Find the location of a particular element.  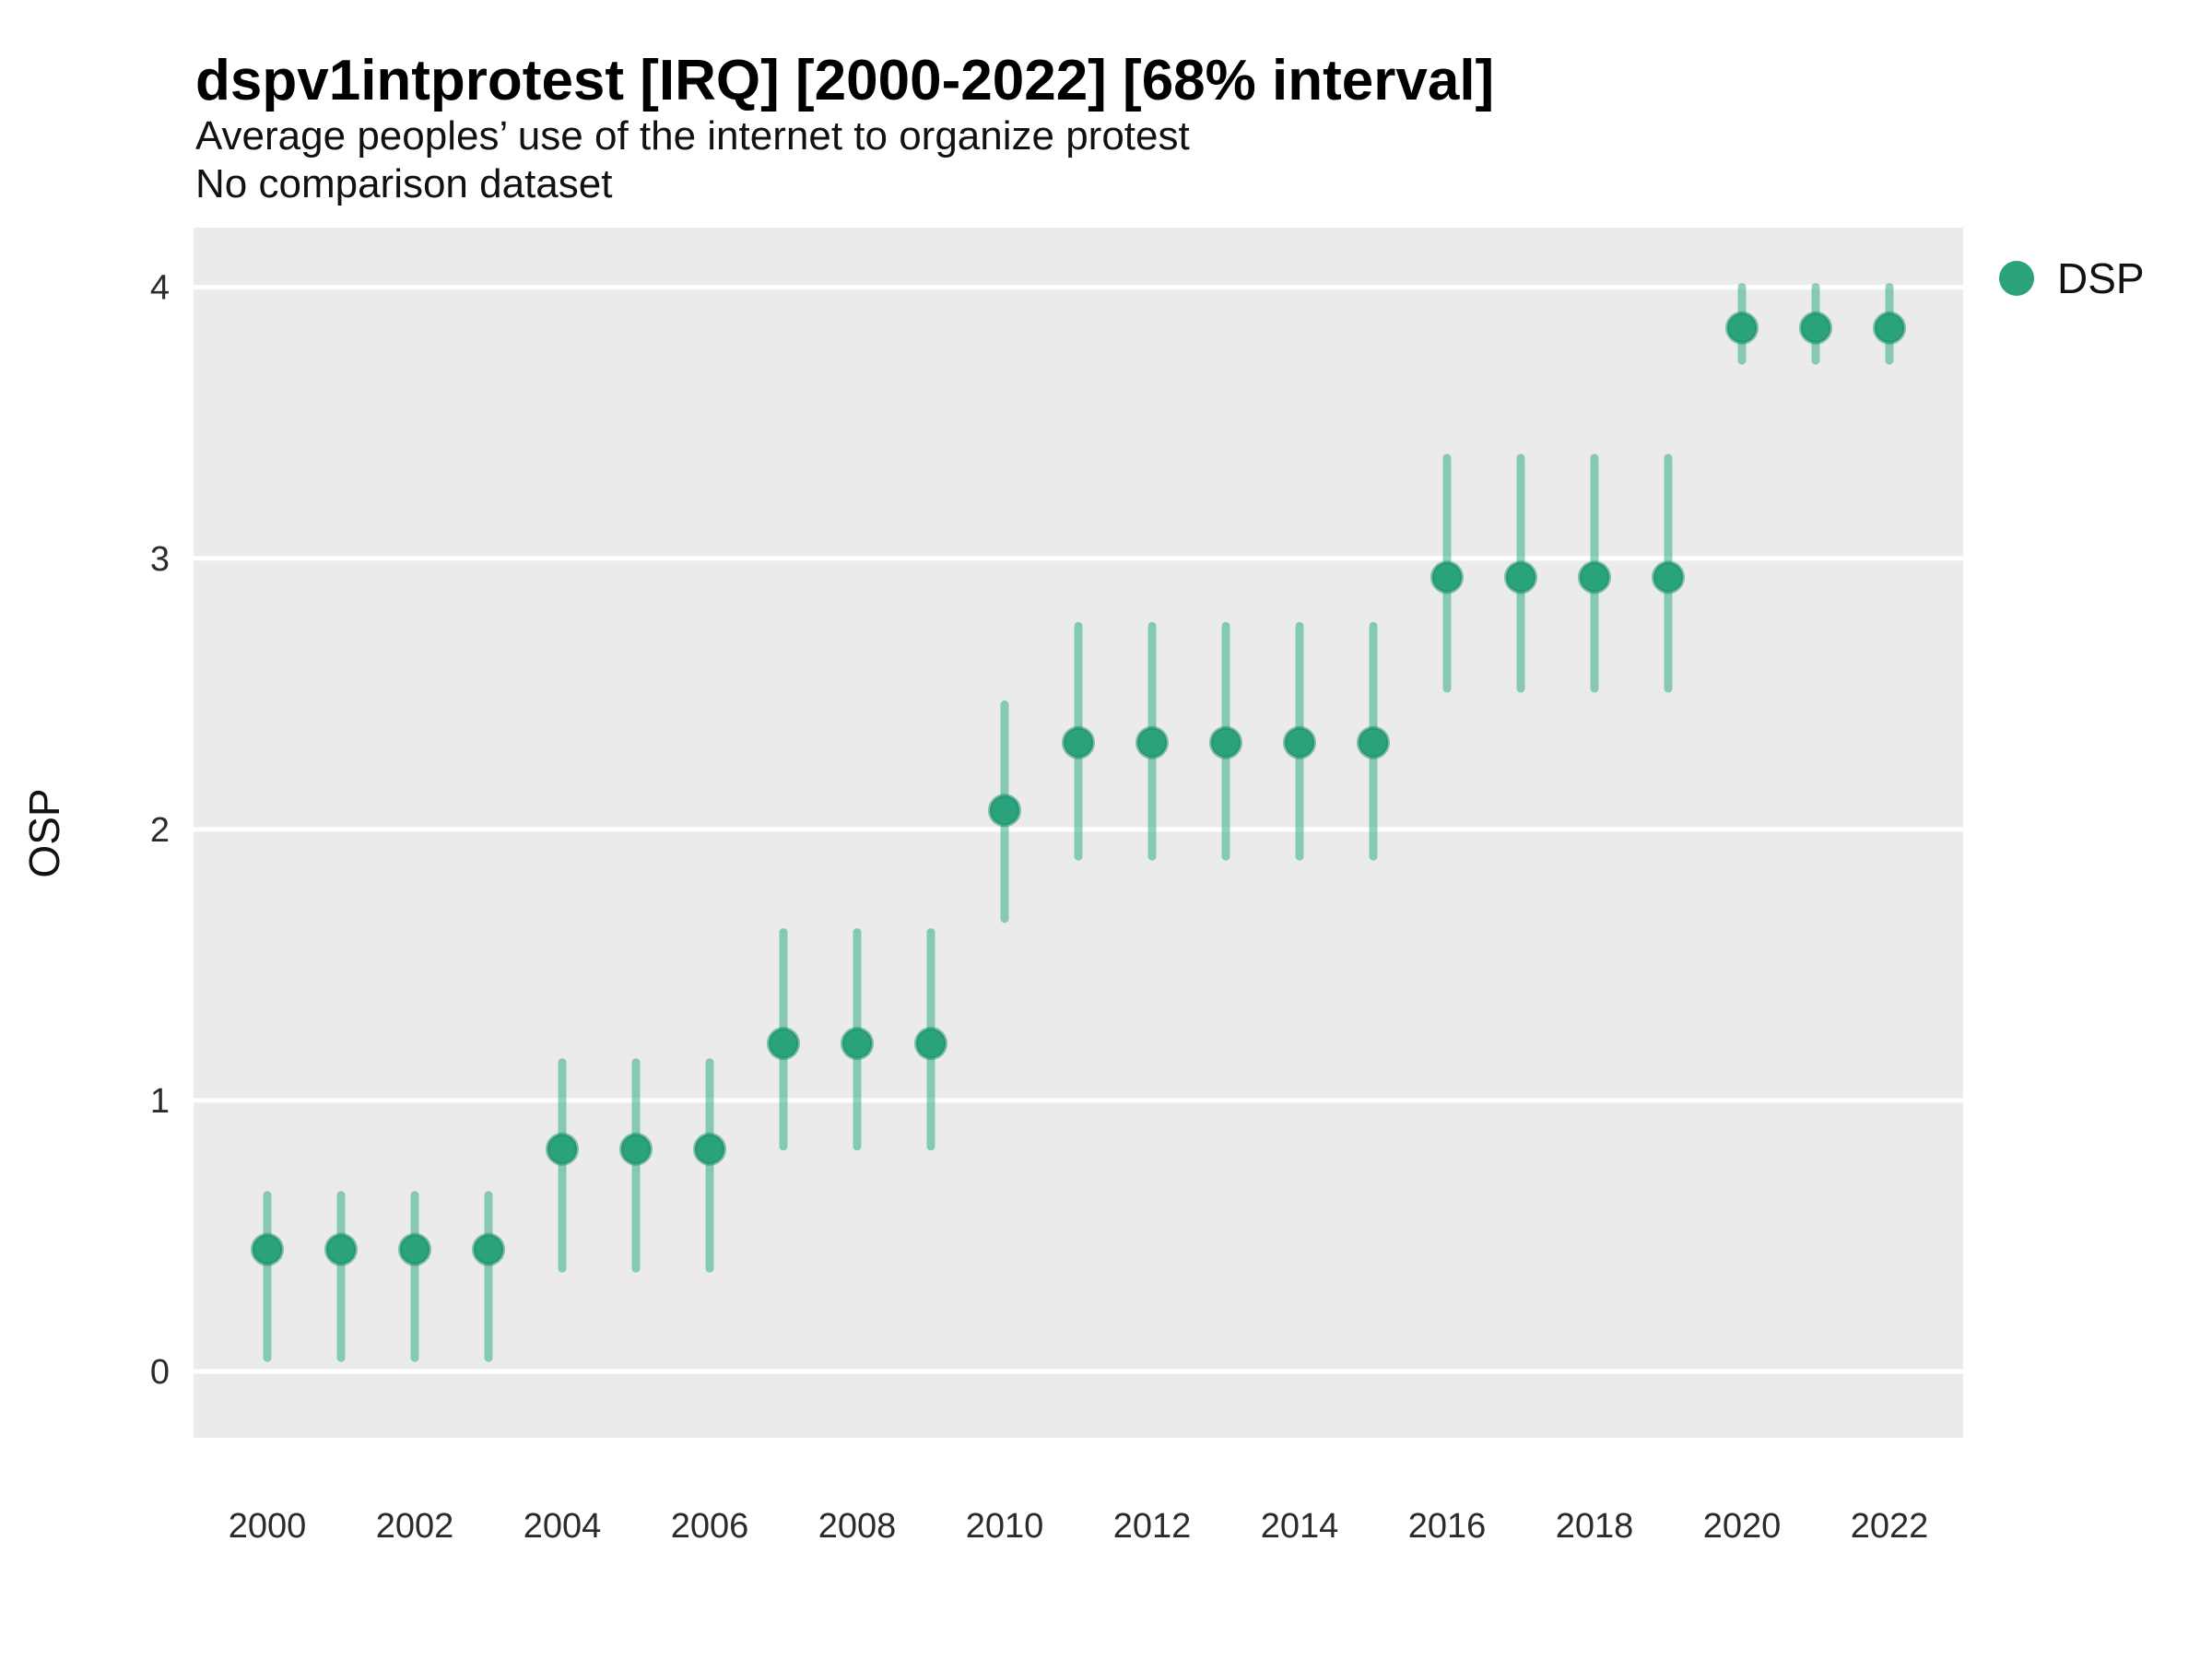

data-point-2004 is located at coordinates (562, 1149).